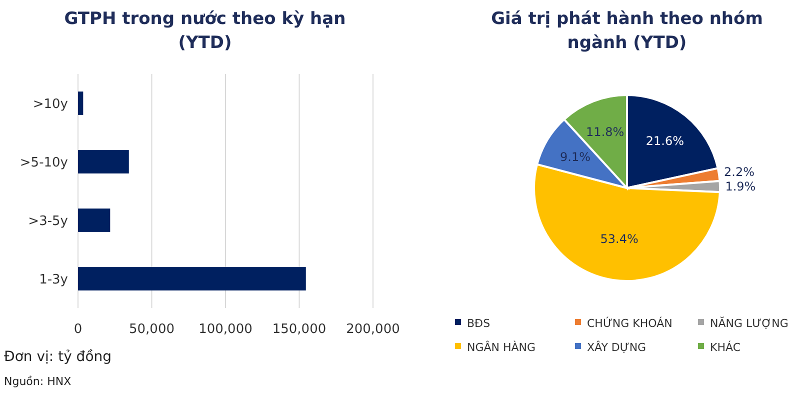  What do you see at coordinates (225, 329) in the screenshot?
I see `x-tick-label: 100,000` at bounding box center [225, 329].